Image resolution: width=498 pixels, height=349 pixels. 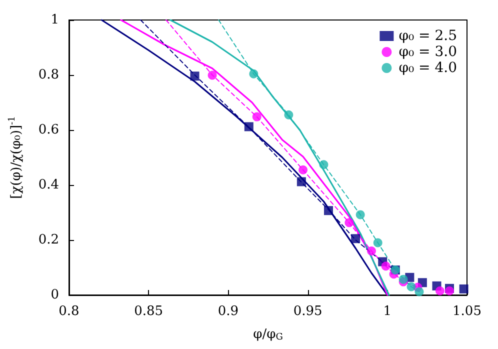 I want to click on y-tick-label: 1, so click(x=54, y=20).